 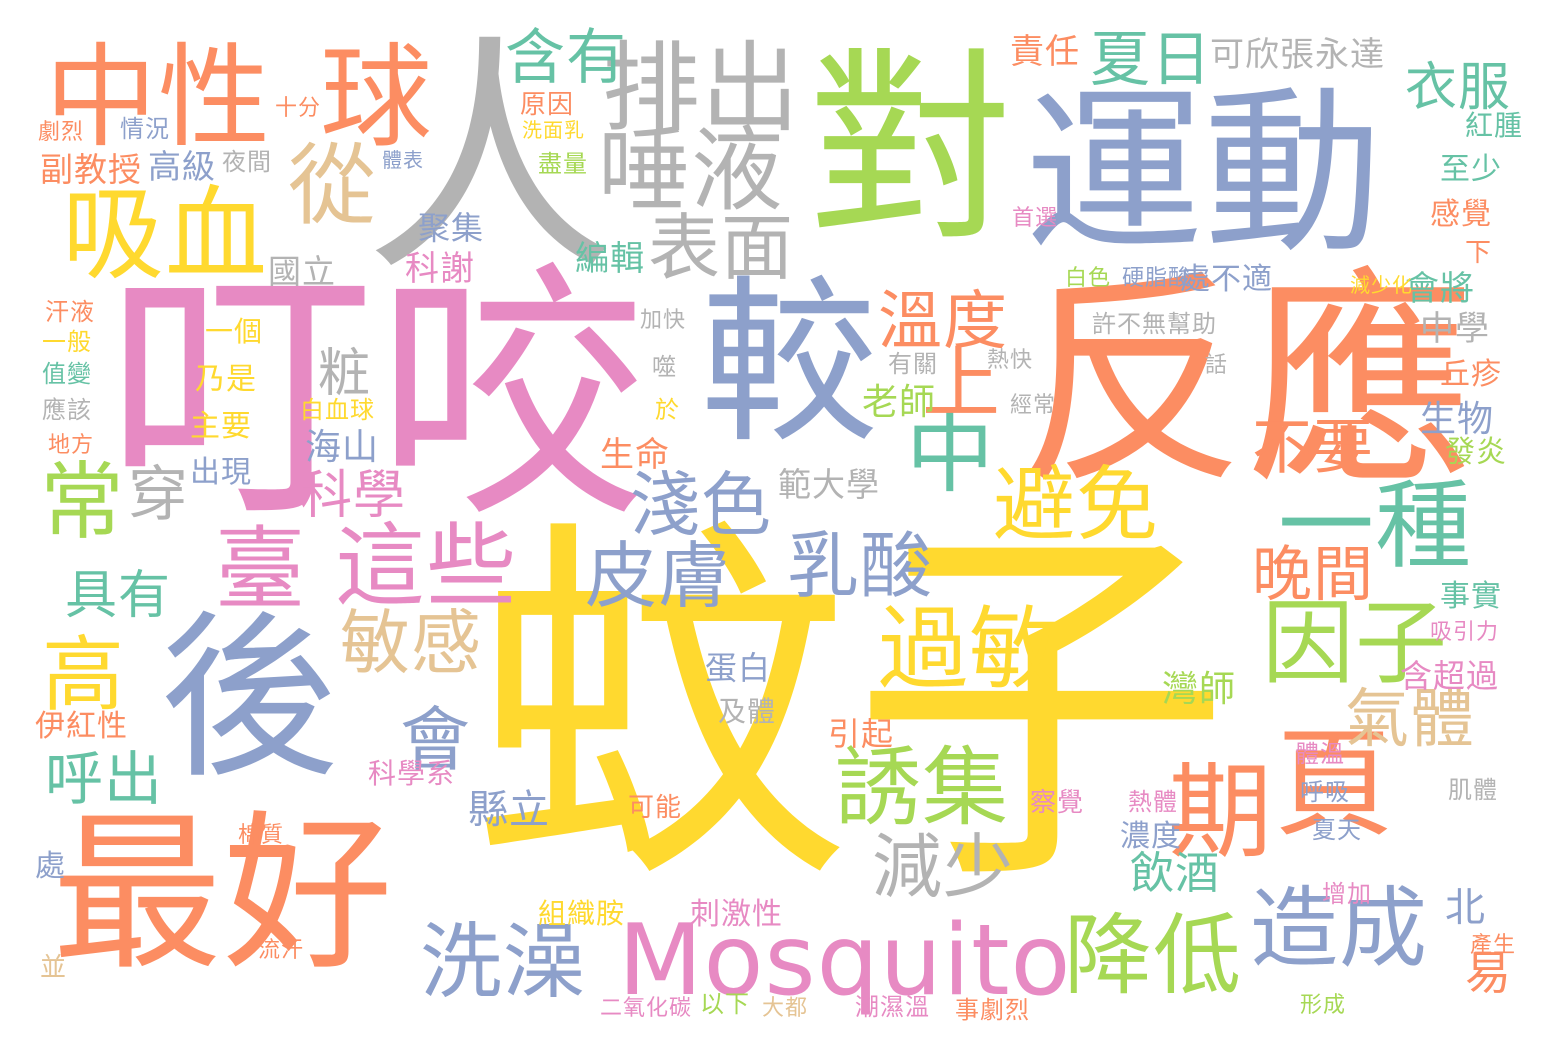 What do you see at coordinates (104, 779) in the screenshot?
I see `word-cloud-term-46: 呼出` at bounding box center [104, 779].